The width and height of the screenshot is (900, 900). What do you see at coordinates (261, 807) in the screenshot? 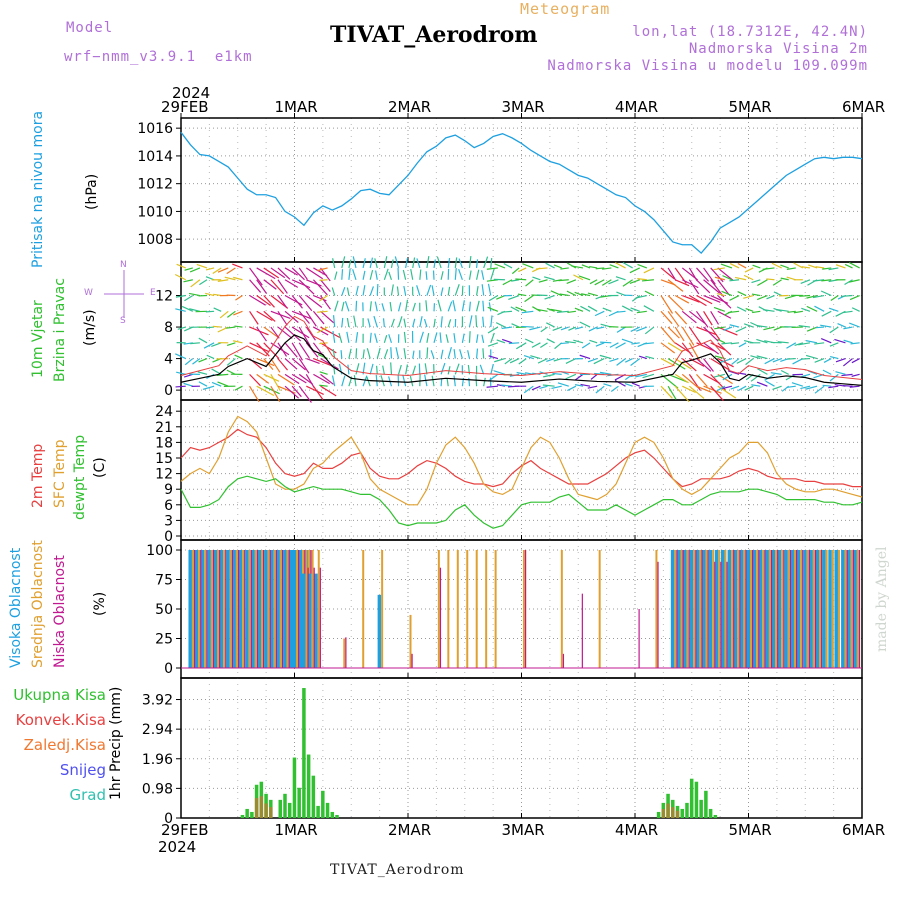
I see `conv-precip-bar` at bounding box center [261, 807].